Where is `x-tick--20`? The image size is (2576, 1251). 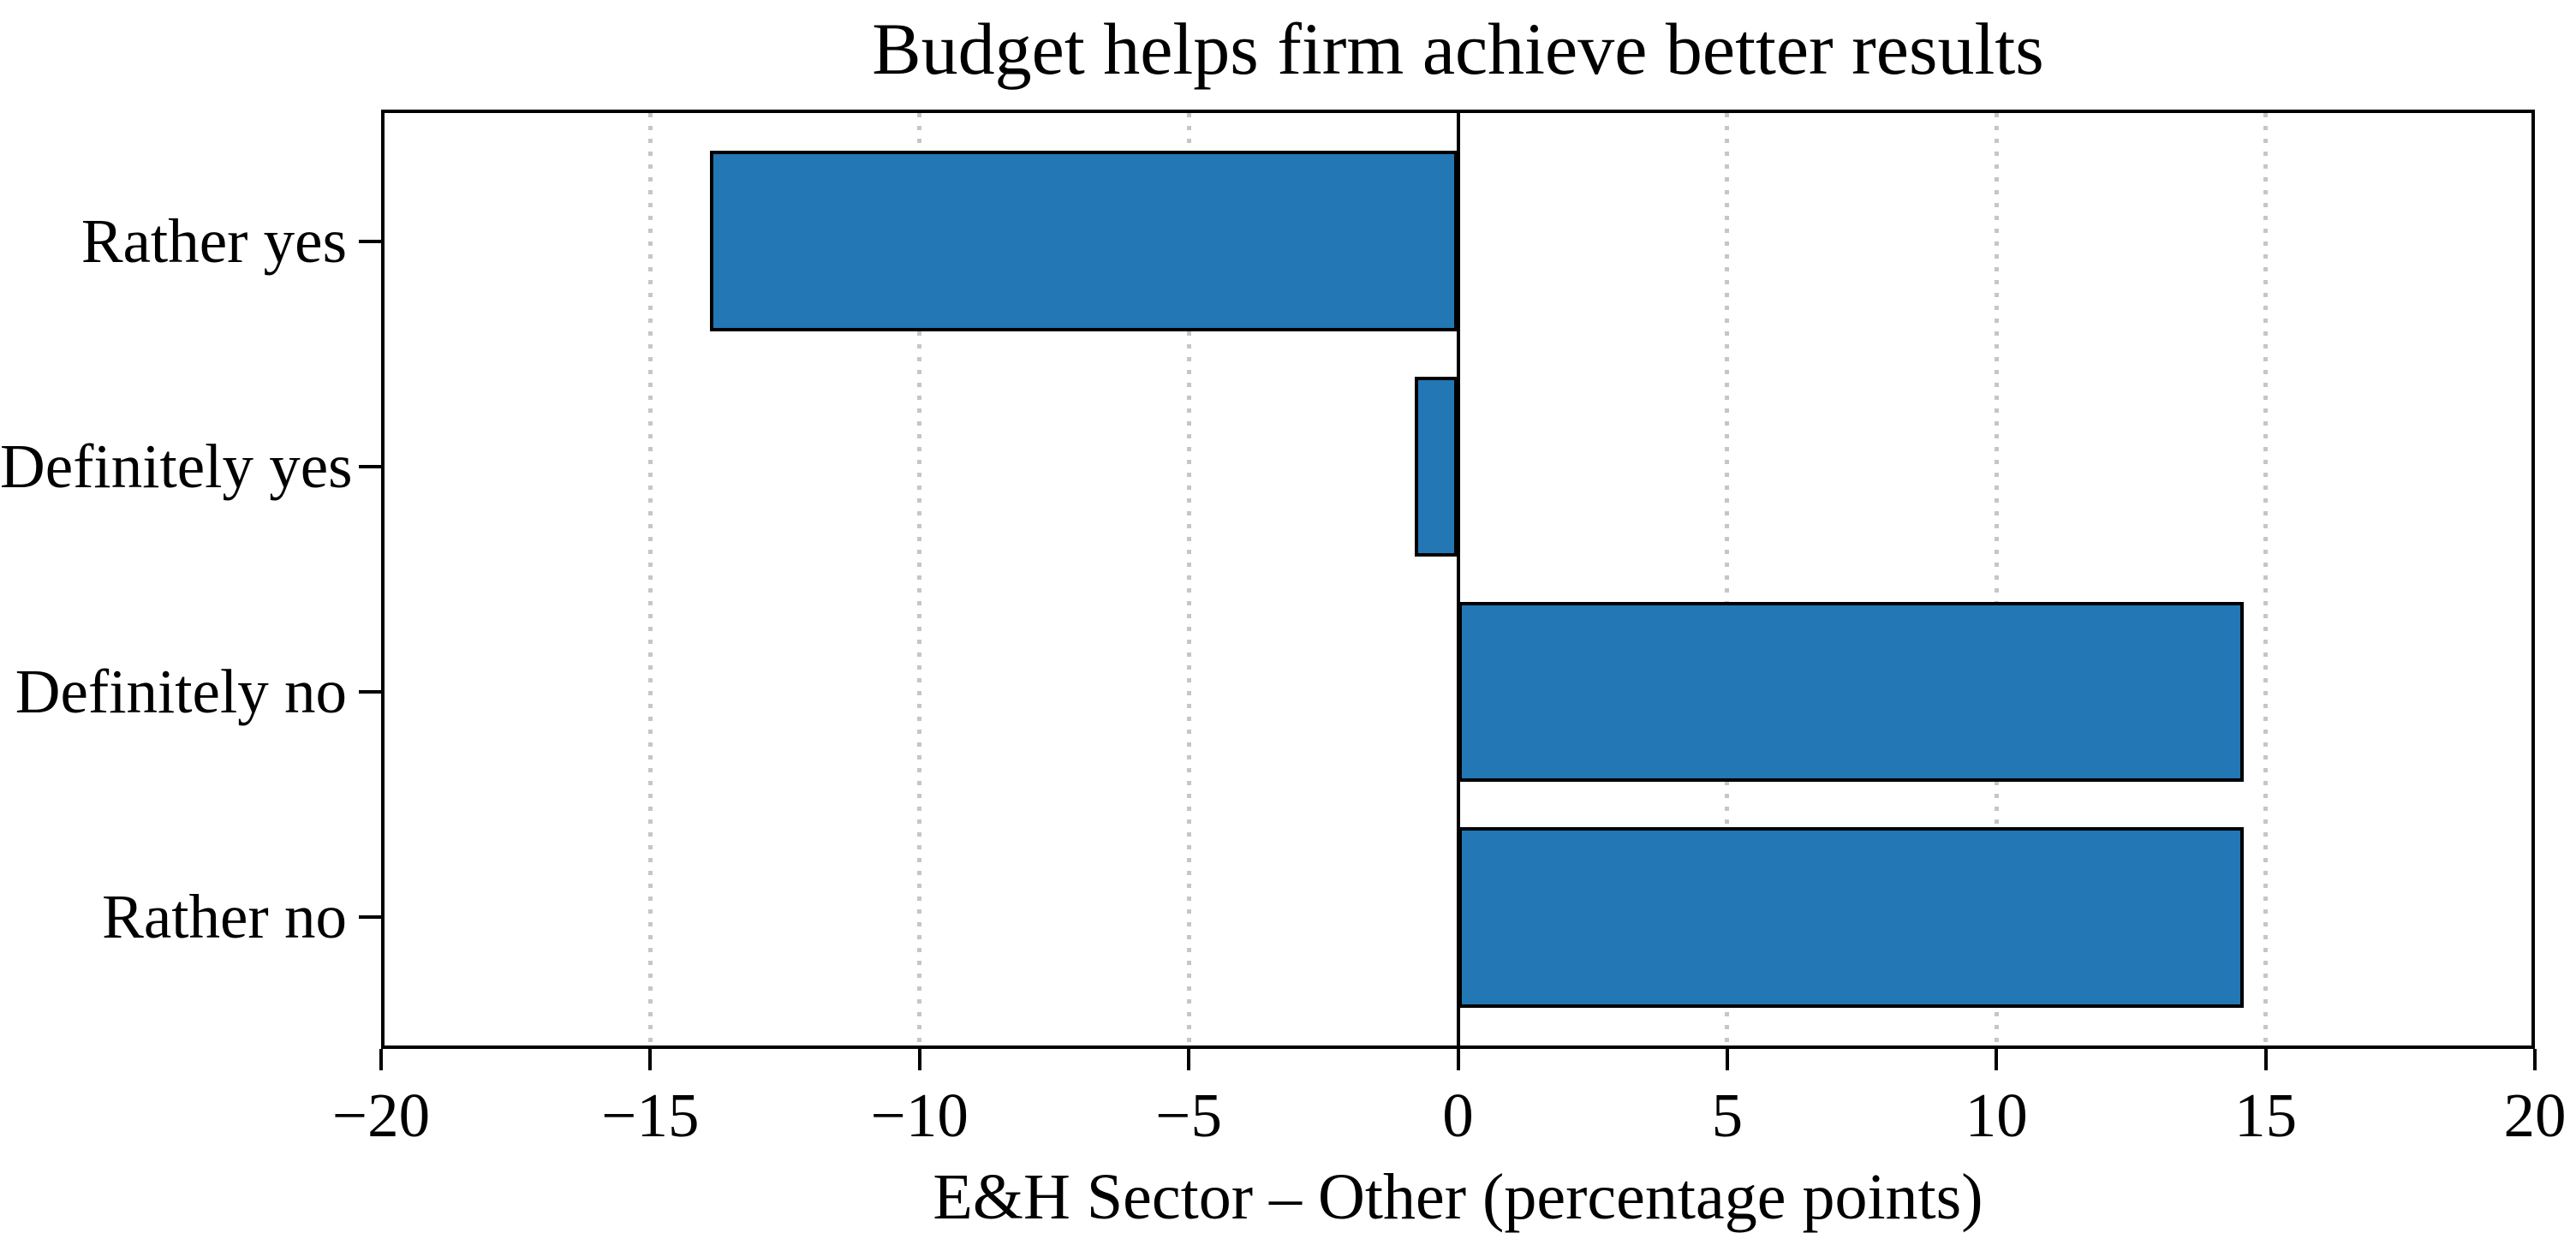 x-tick--20 is located at coordinates (381, 1059).